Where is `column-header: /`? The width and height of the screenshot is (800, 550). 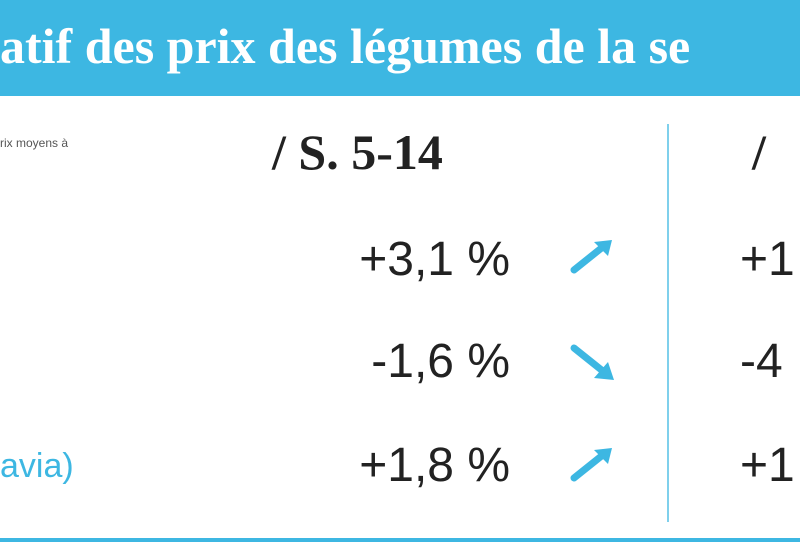 column-header: / is located at coordinates (759, 152).